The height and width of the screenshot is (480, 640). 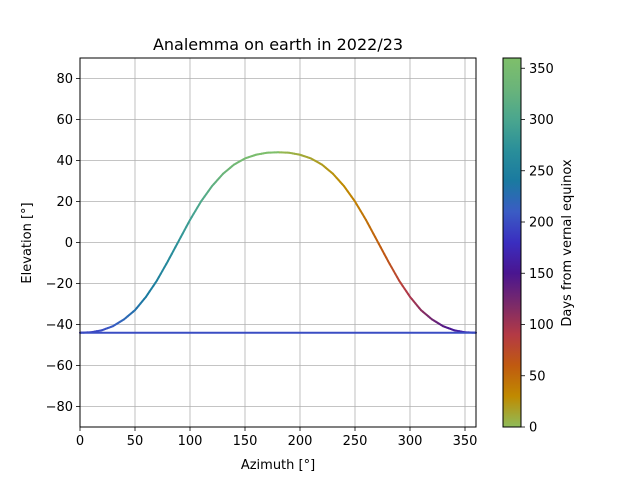 What do you see at coordinates (63, 243) in the screenshot?
I see `y-axis: −80 −60 −40 −20 0 20 40 60 80` at bounding box center [63, 243].